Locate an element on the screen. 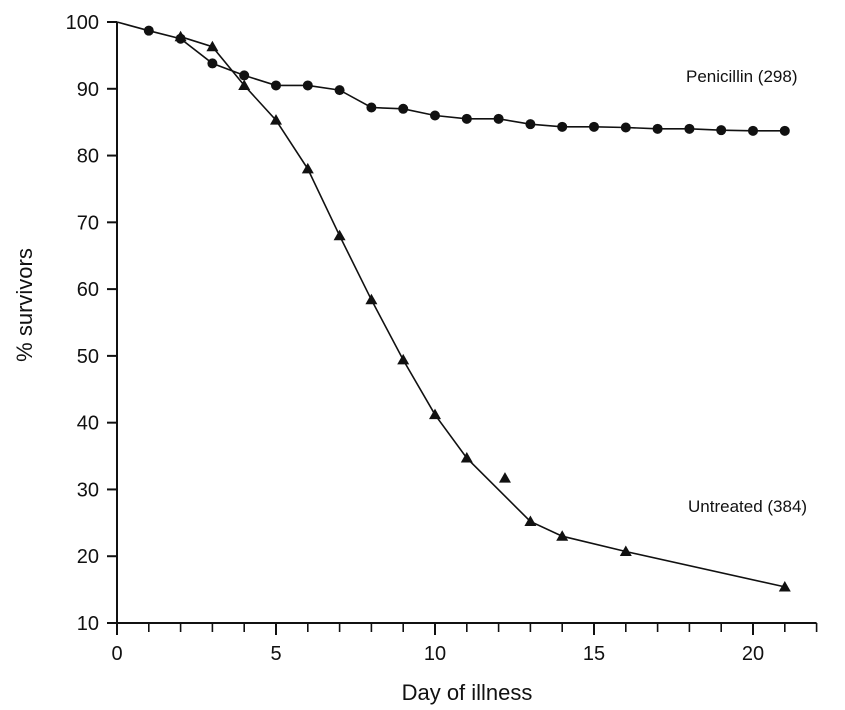 The height and width of the screenshot is (710, 845). penicillin-series-line is located at coordinates (450, 76).